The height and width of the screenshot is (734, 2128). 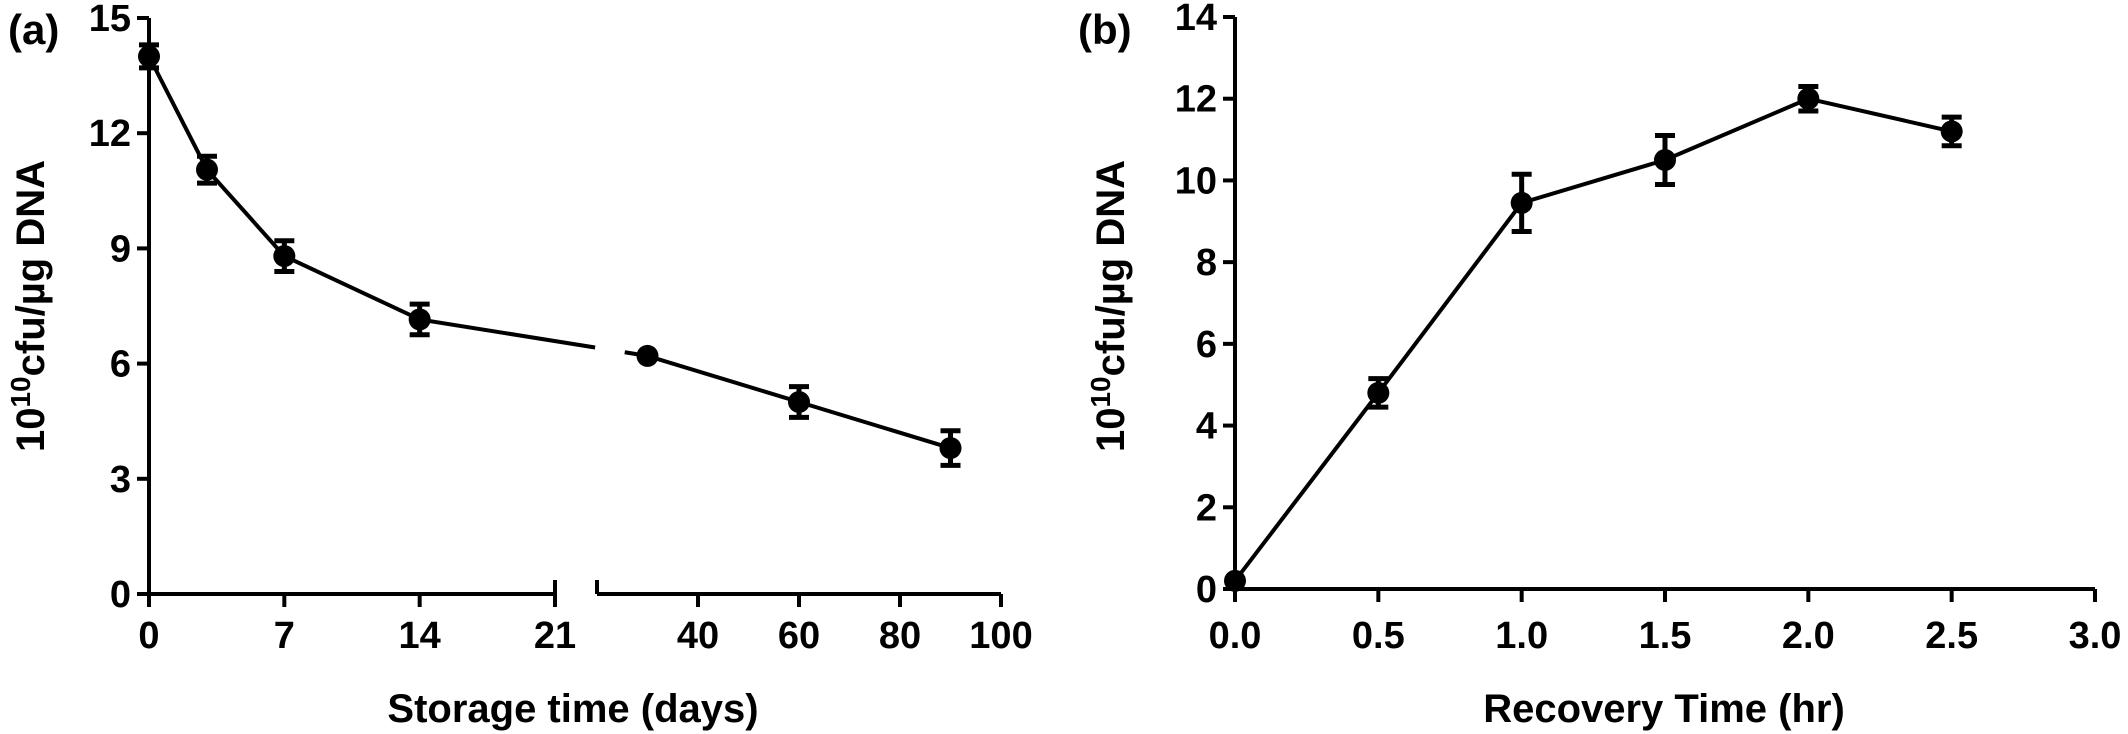 What do you see at coordinates (1665, 636) in the screenshot?
I see `x-tick-label: 1.5` at bounding box center [1665, 636].